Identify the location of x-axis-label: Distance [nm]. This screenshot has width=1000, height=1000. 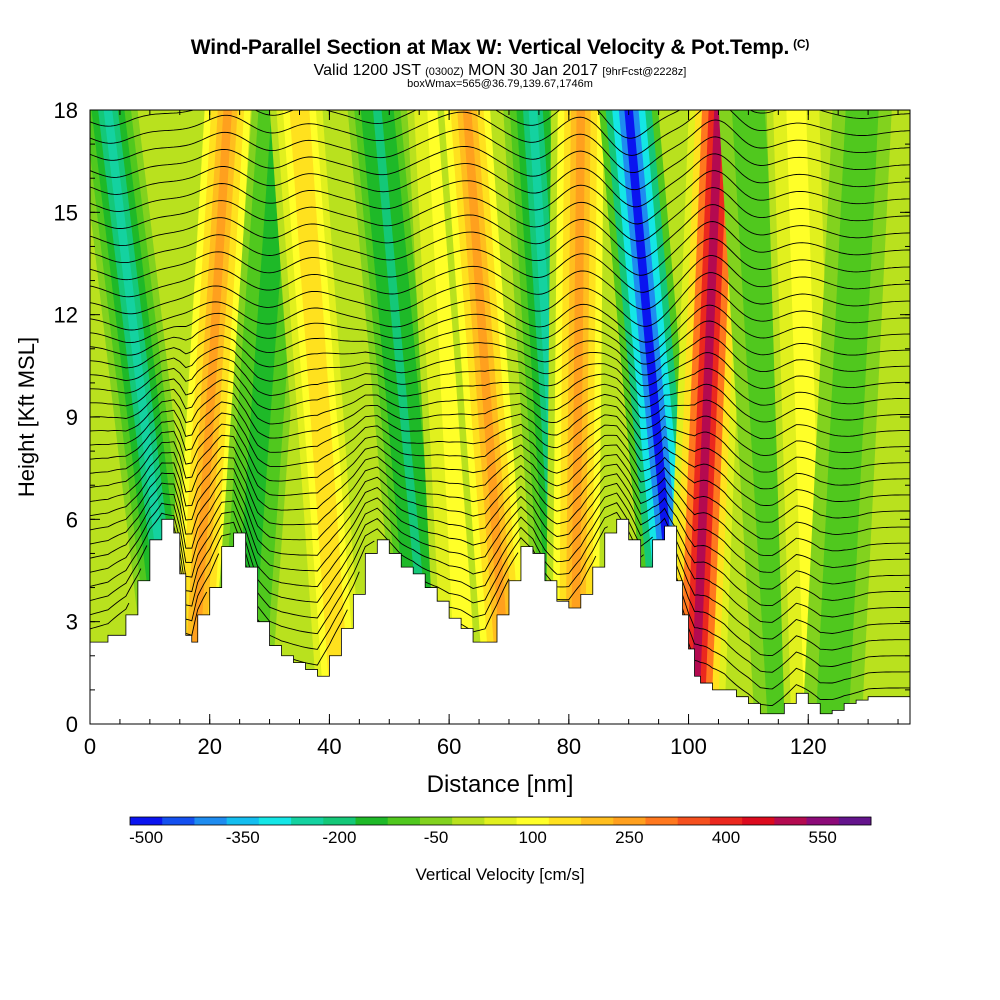
(500, 784).